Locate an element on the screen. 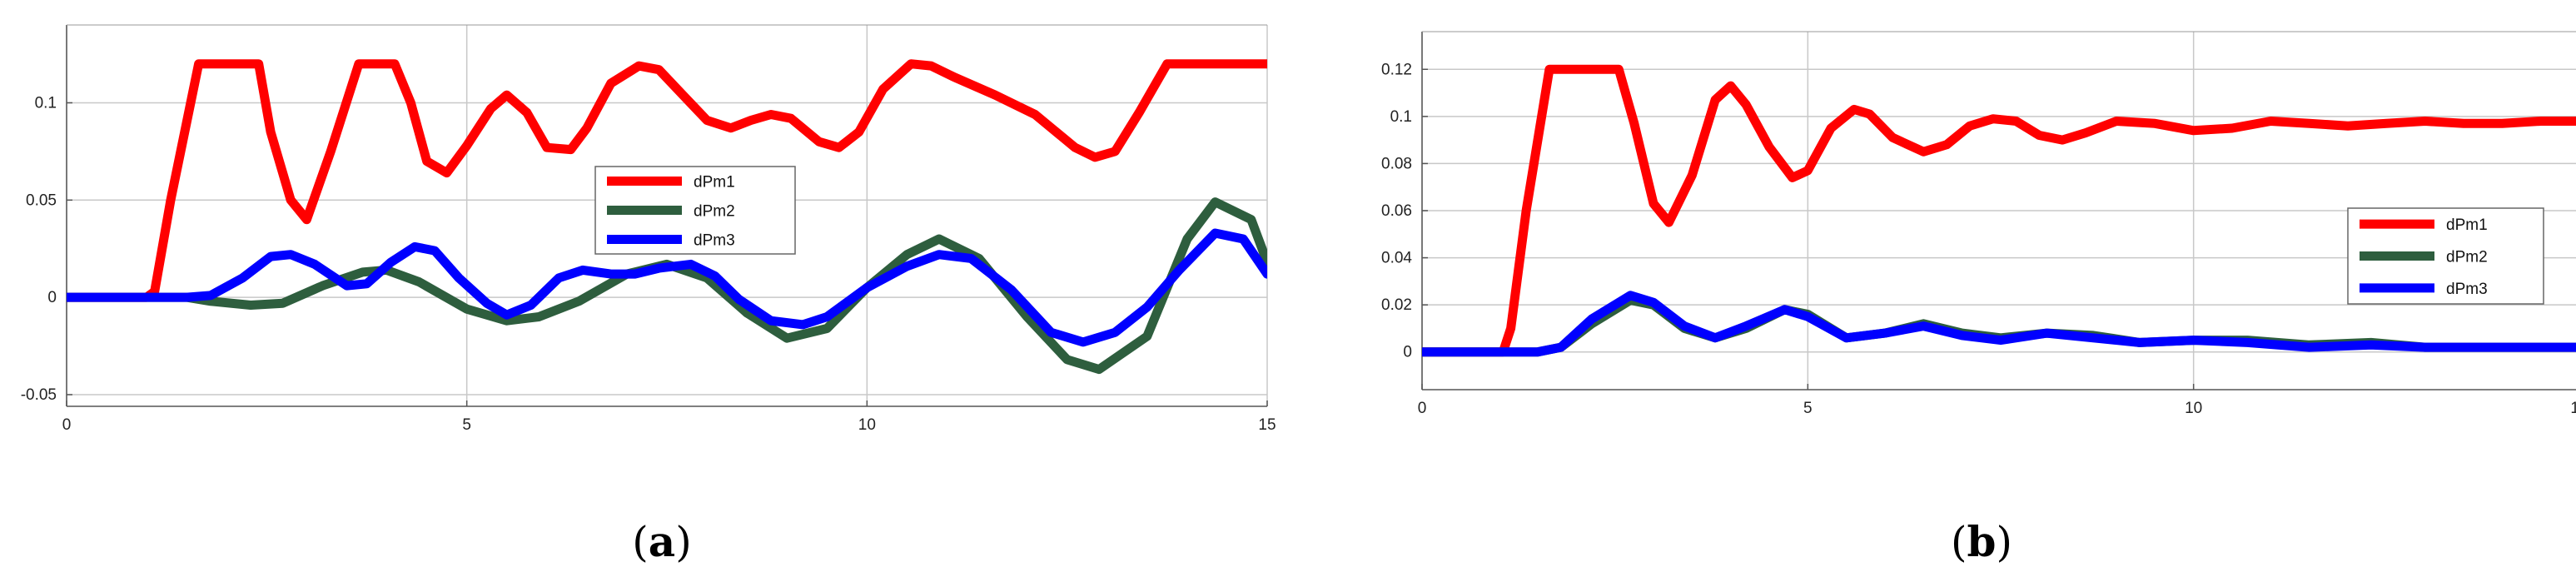  x-tick-label-b: 5 is located at coordinates (1808, 408).